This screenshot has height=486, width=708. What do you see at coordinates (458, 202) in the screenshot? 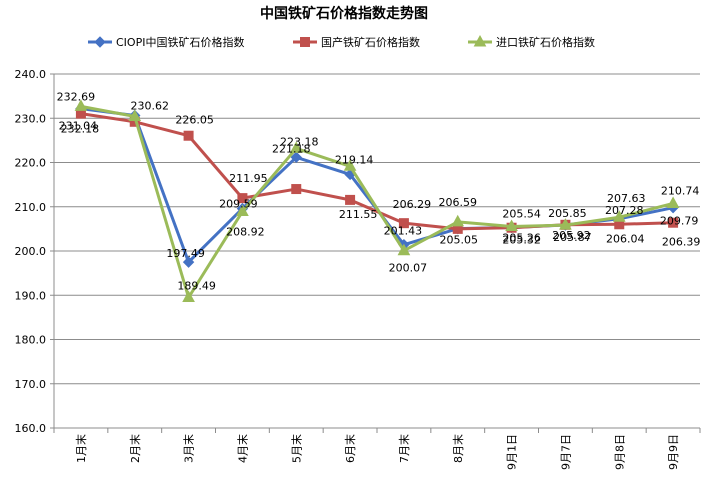
I see `data-label: 206.59` at bounding box center [458, 202].